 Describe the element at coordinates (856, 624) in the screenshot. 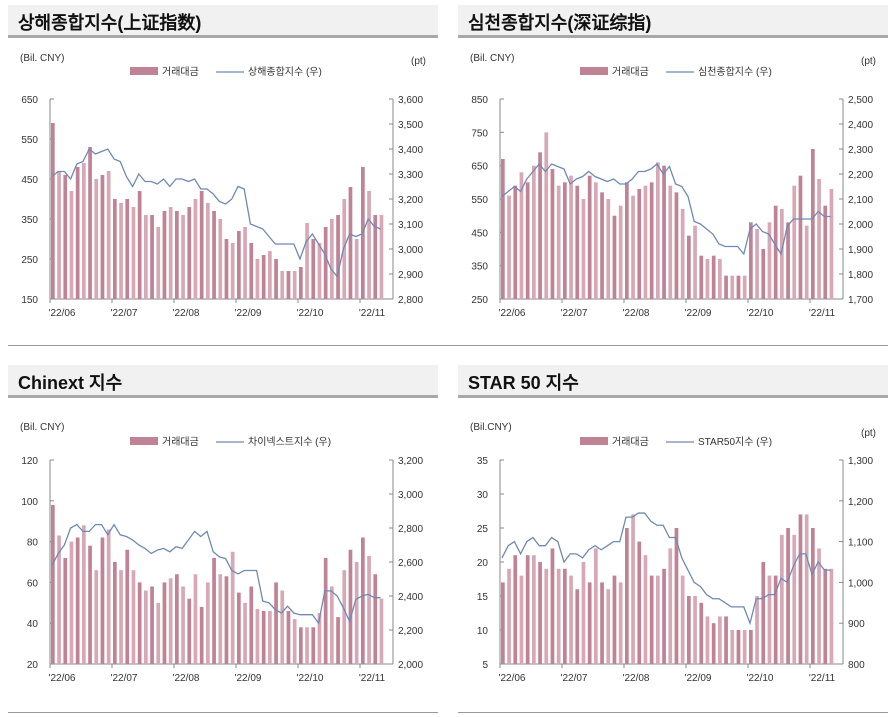

I see `right-tick-label: 900` at that location.